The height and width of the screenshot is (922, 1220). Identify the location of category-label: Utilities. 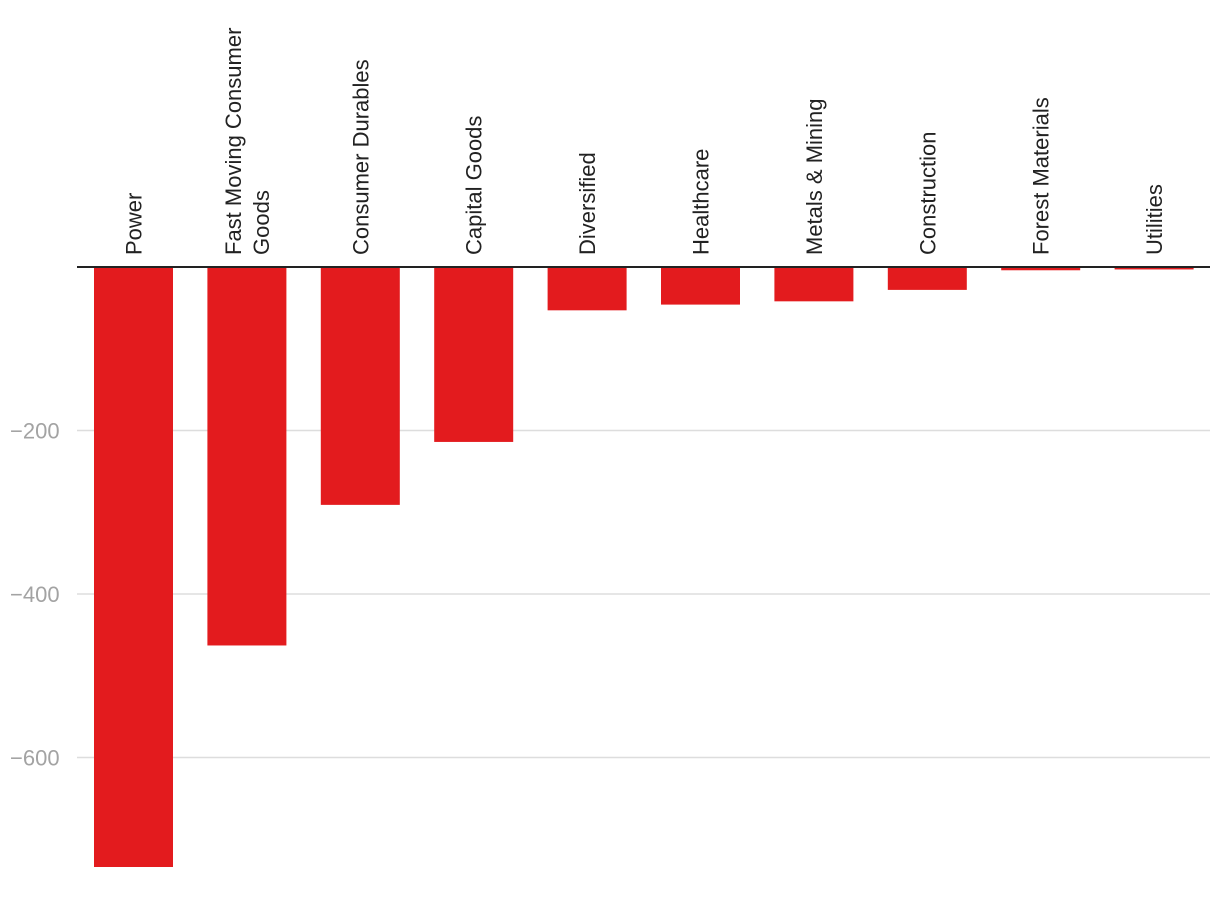
(1154, 219).